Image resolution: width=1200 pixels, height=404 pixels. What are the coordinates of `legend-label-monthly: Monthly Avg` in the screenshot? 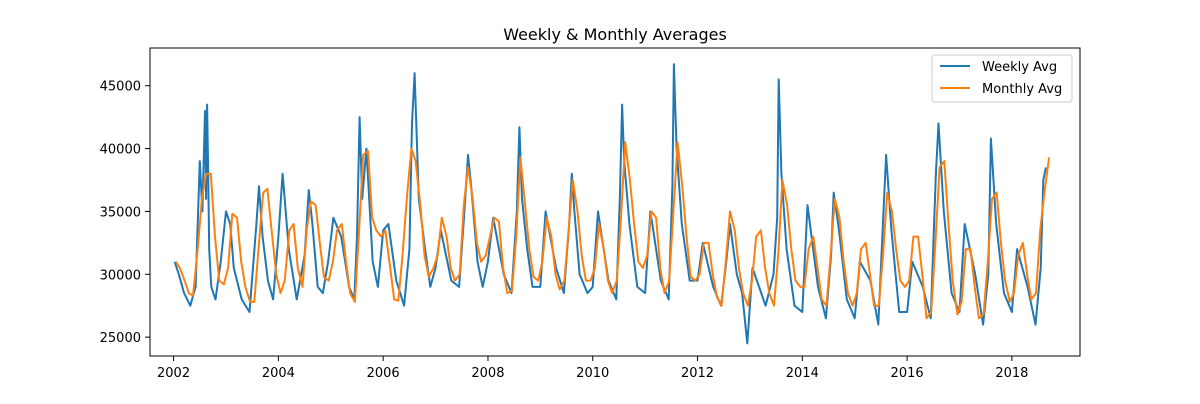 It's located at (1022, 89).